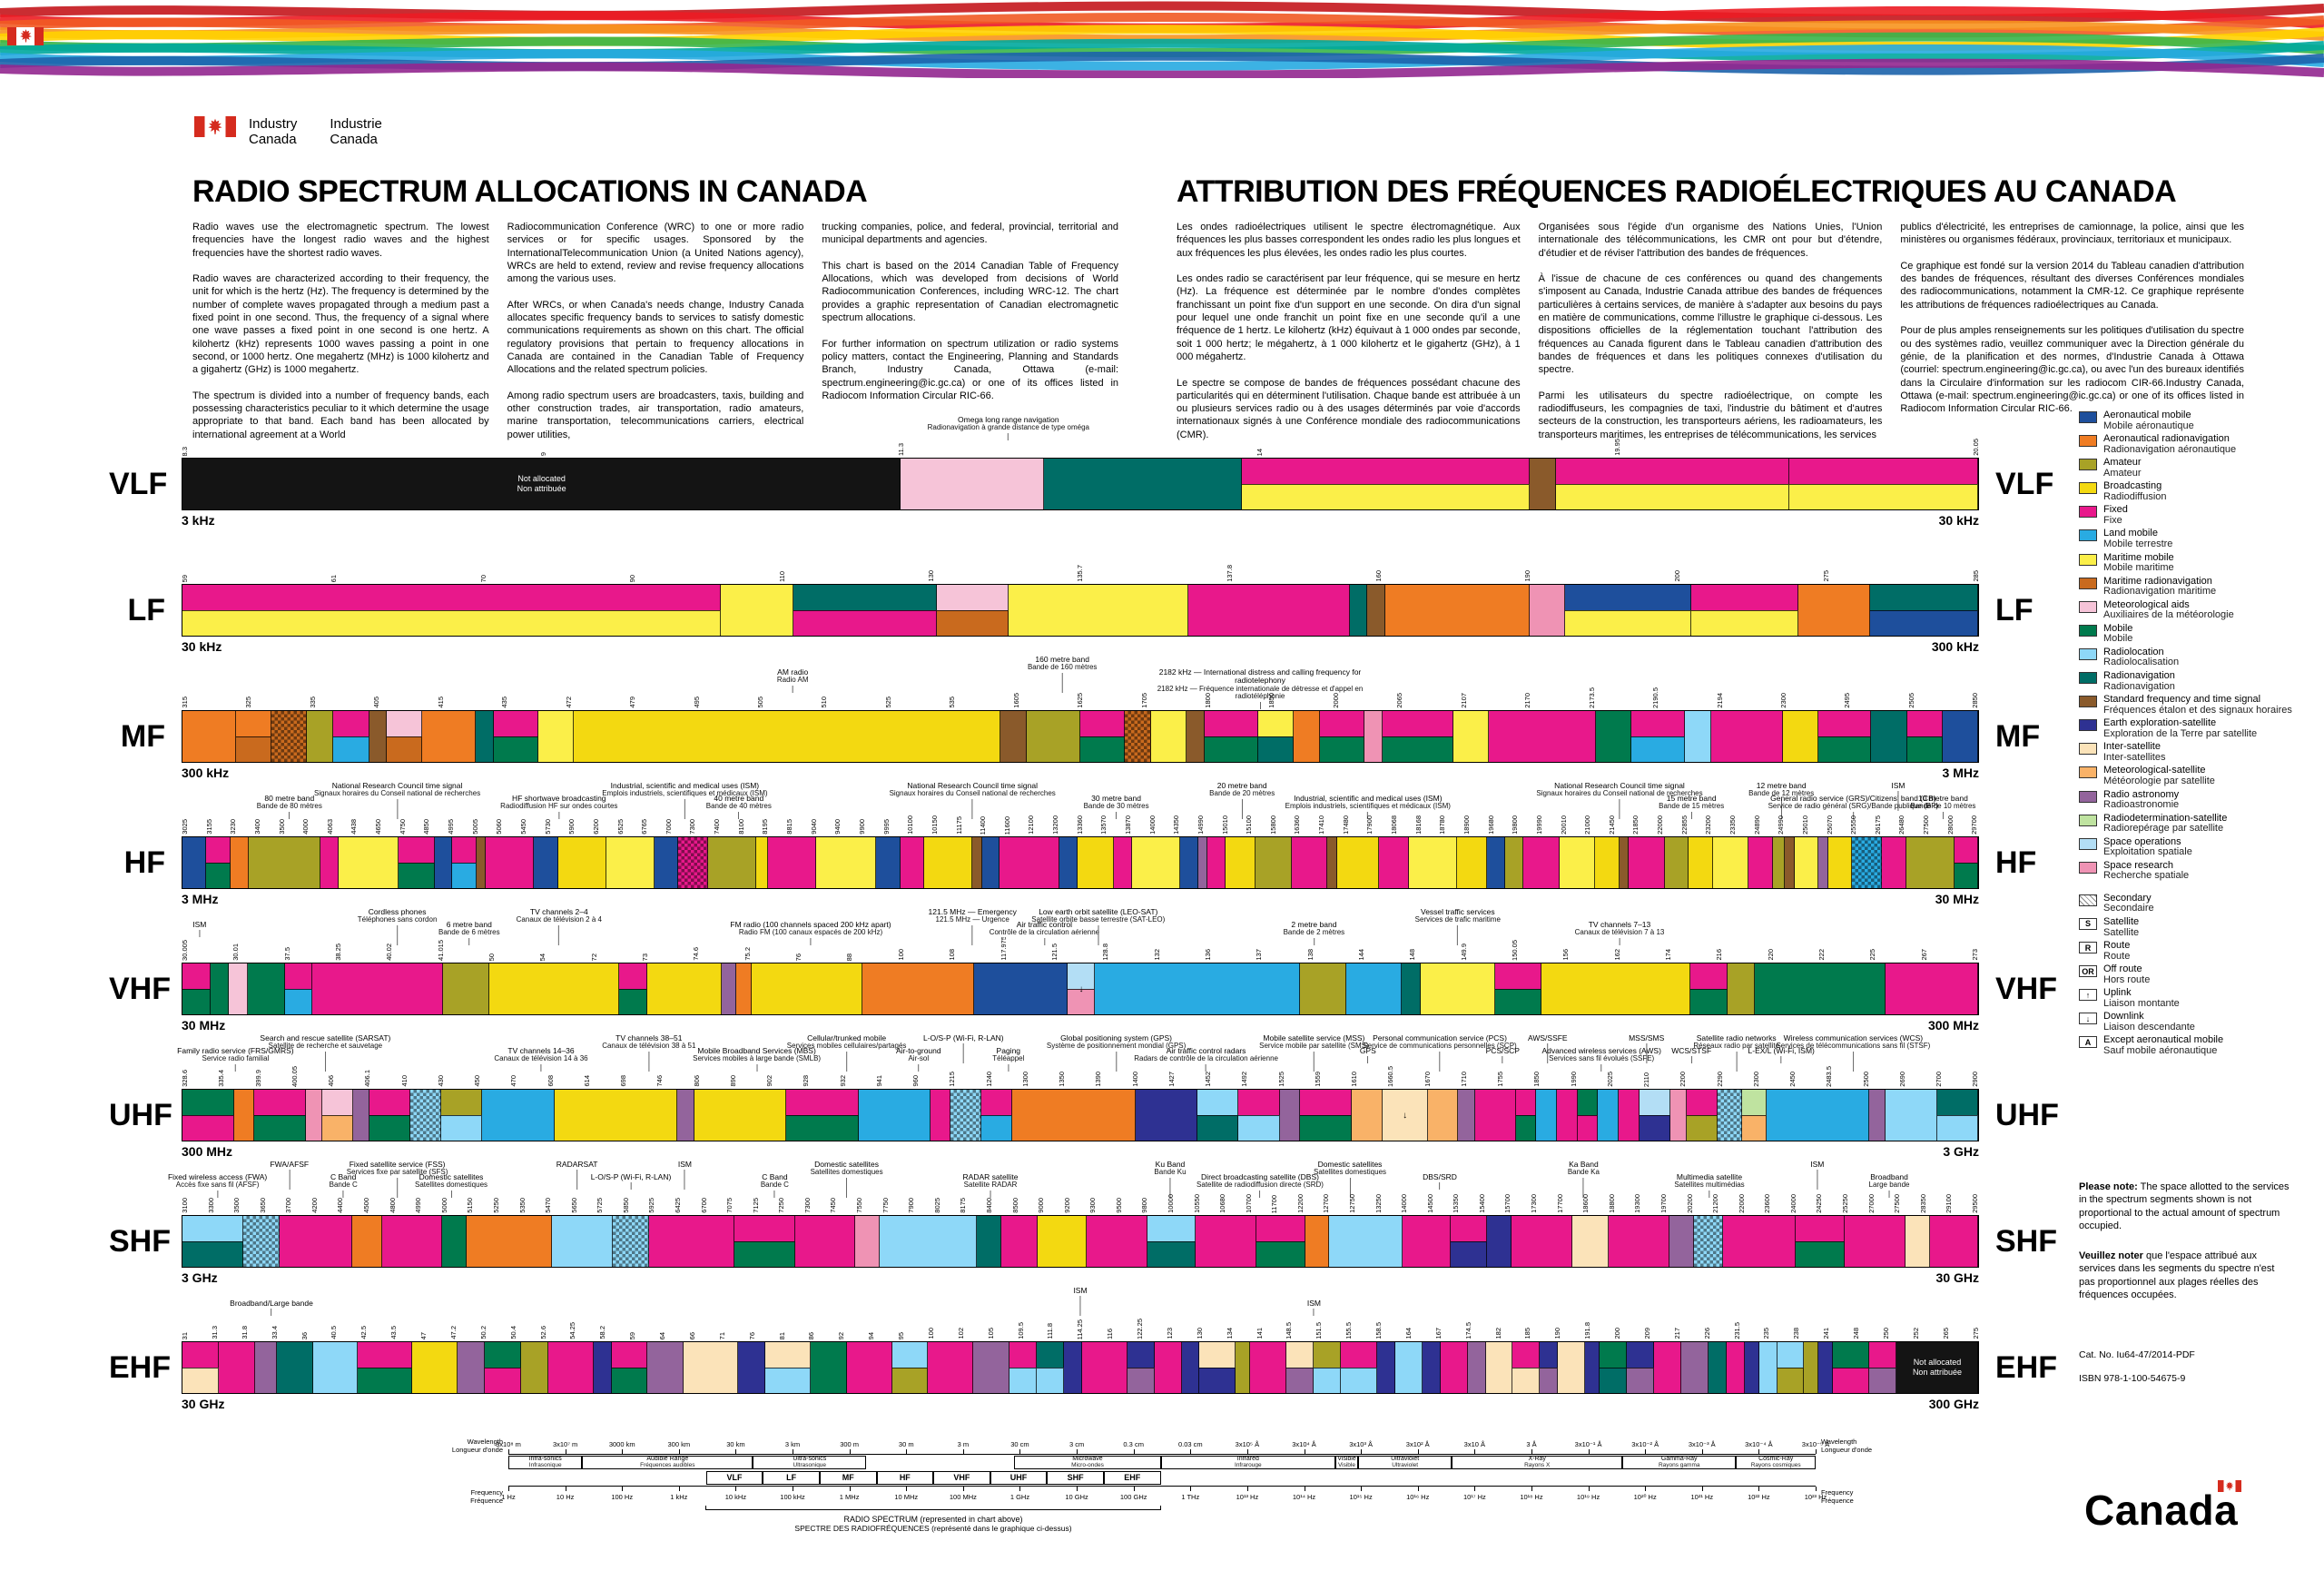  What do you see at coordinates (397, 919) in the screenshot?
I see `annotation-text-fr: Téléphones sans cordon` at bounding box center [397, 919].